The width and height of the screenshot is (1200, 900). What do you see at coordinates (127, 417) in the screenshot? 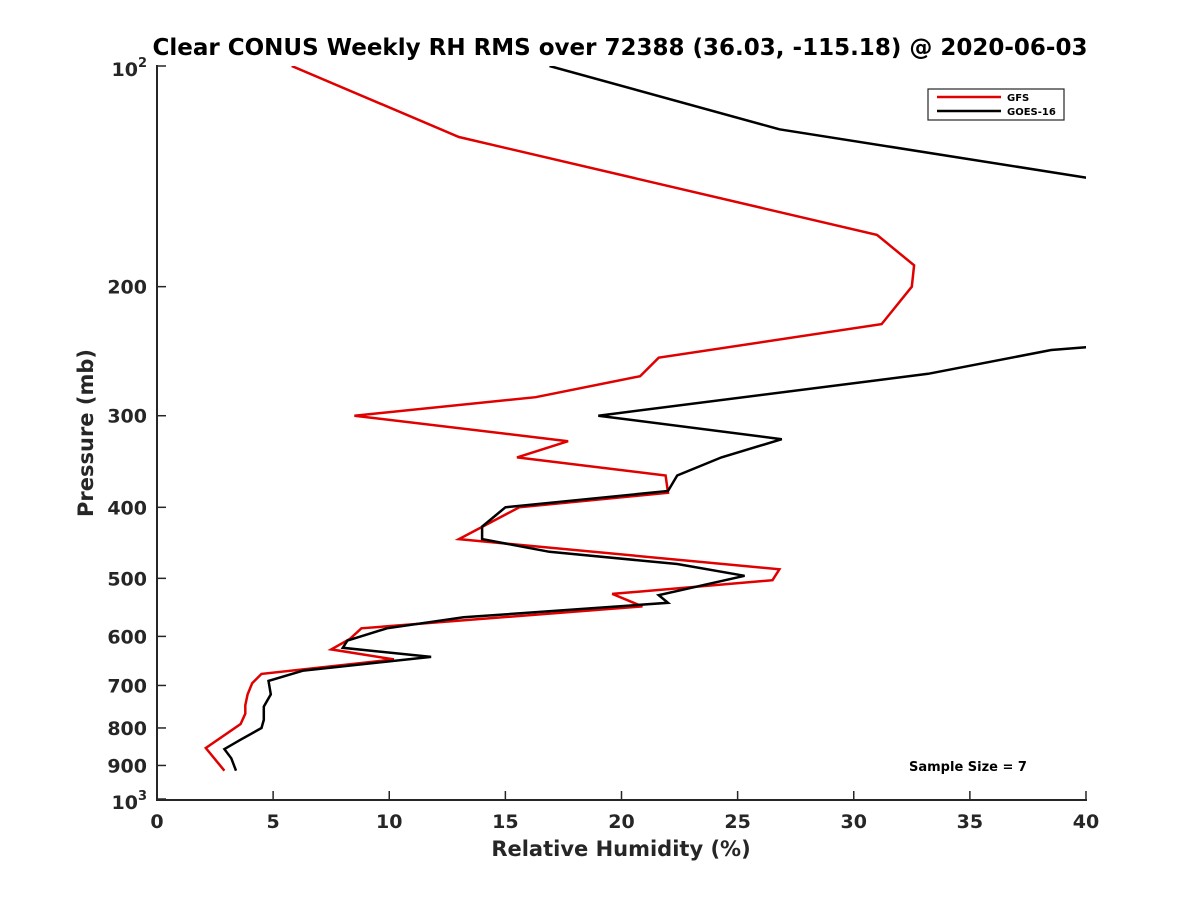
I see `y-tick-label: 300` at bounding box center [127, 417].